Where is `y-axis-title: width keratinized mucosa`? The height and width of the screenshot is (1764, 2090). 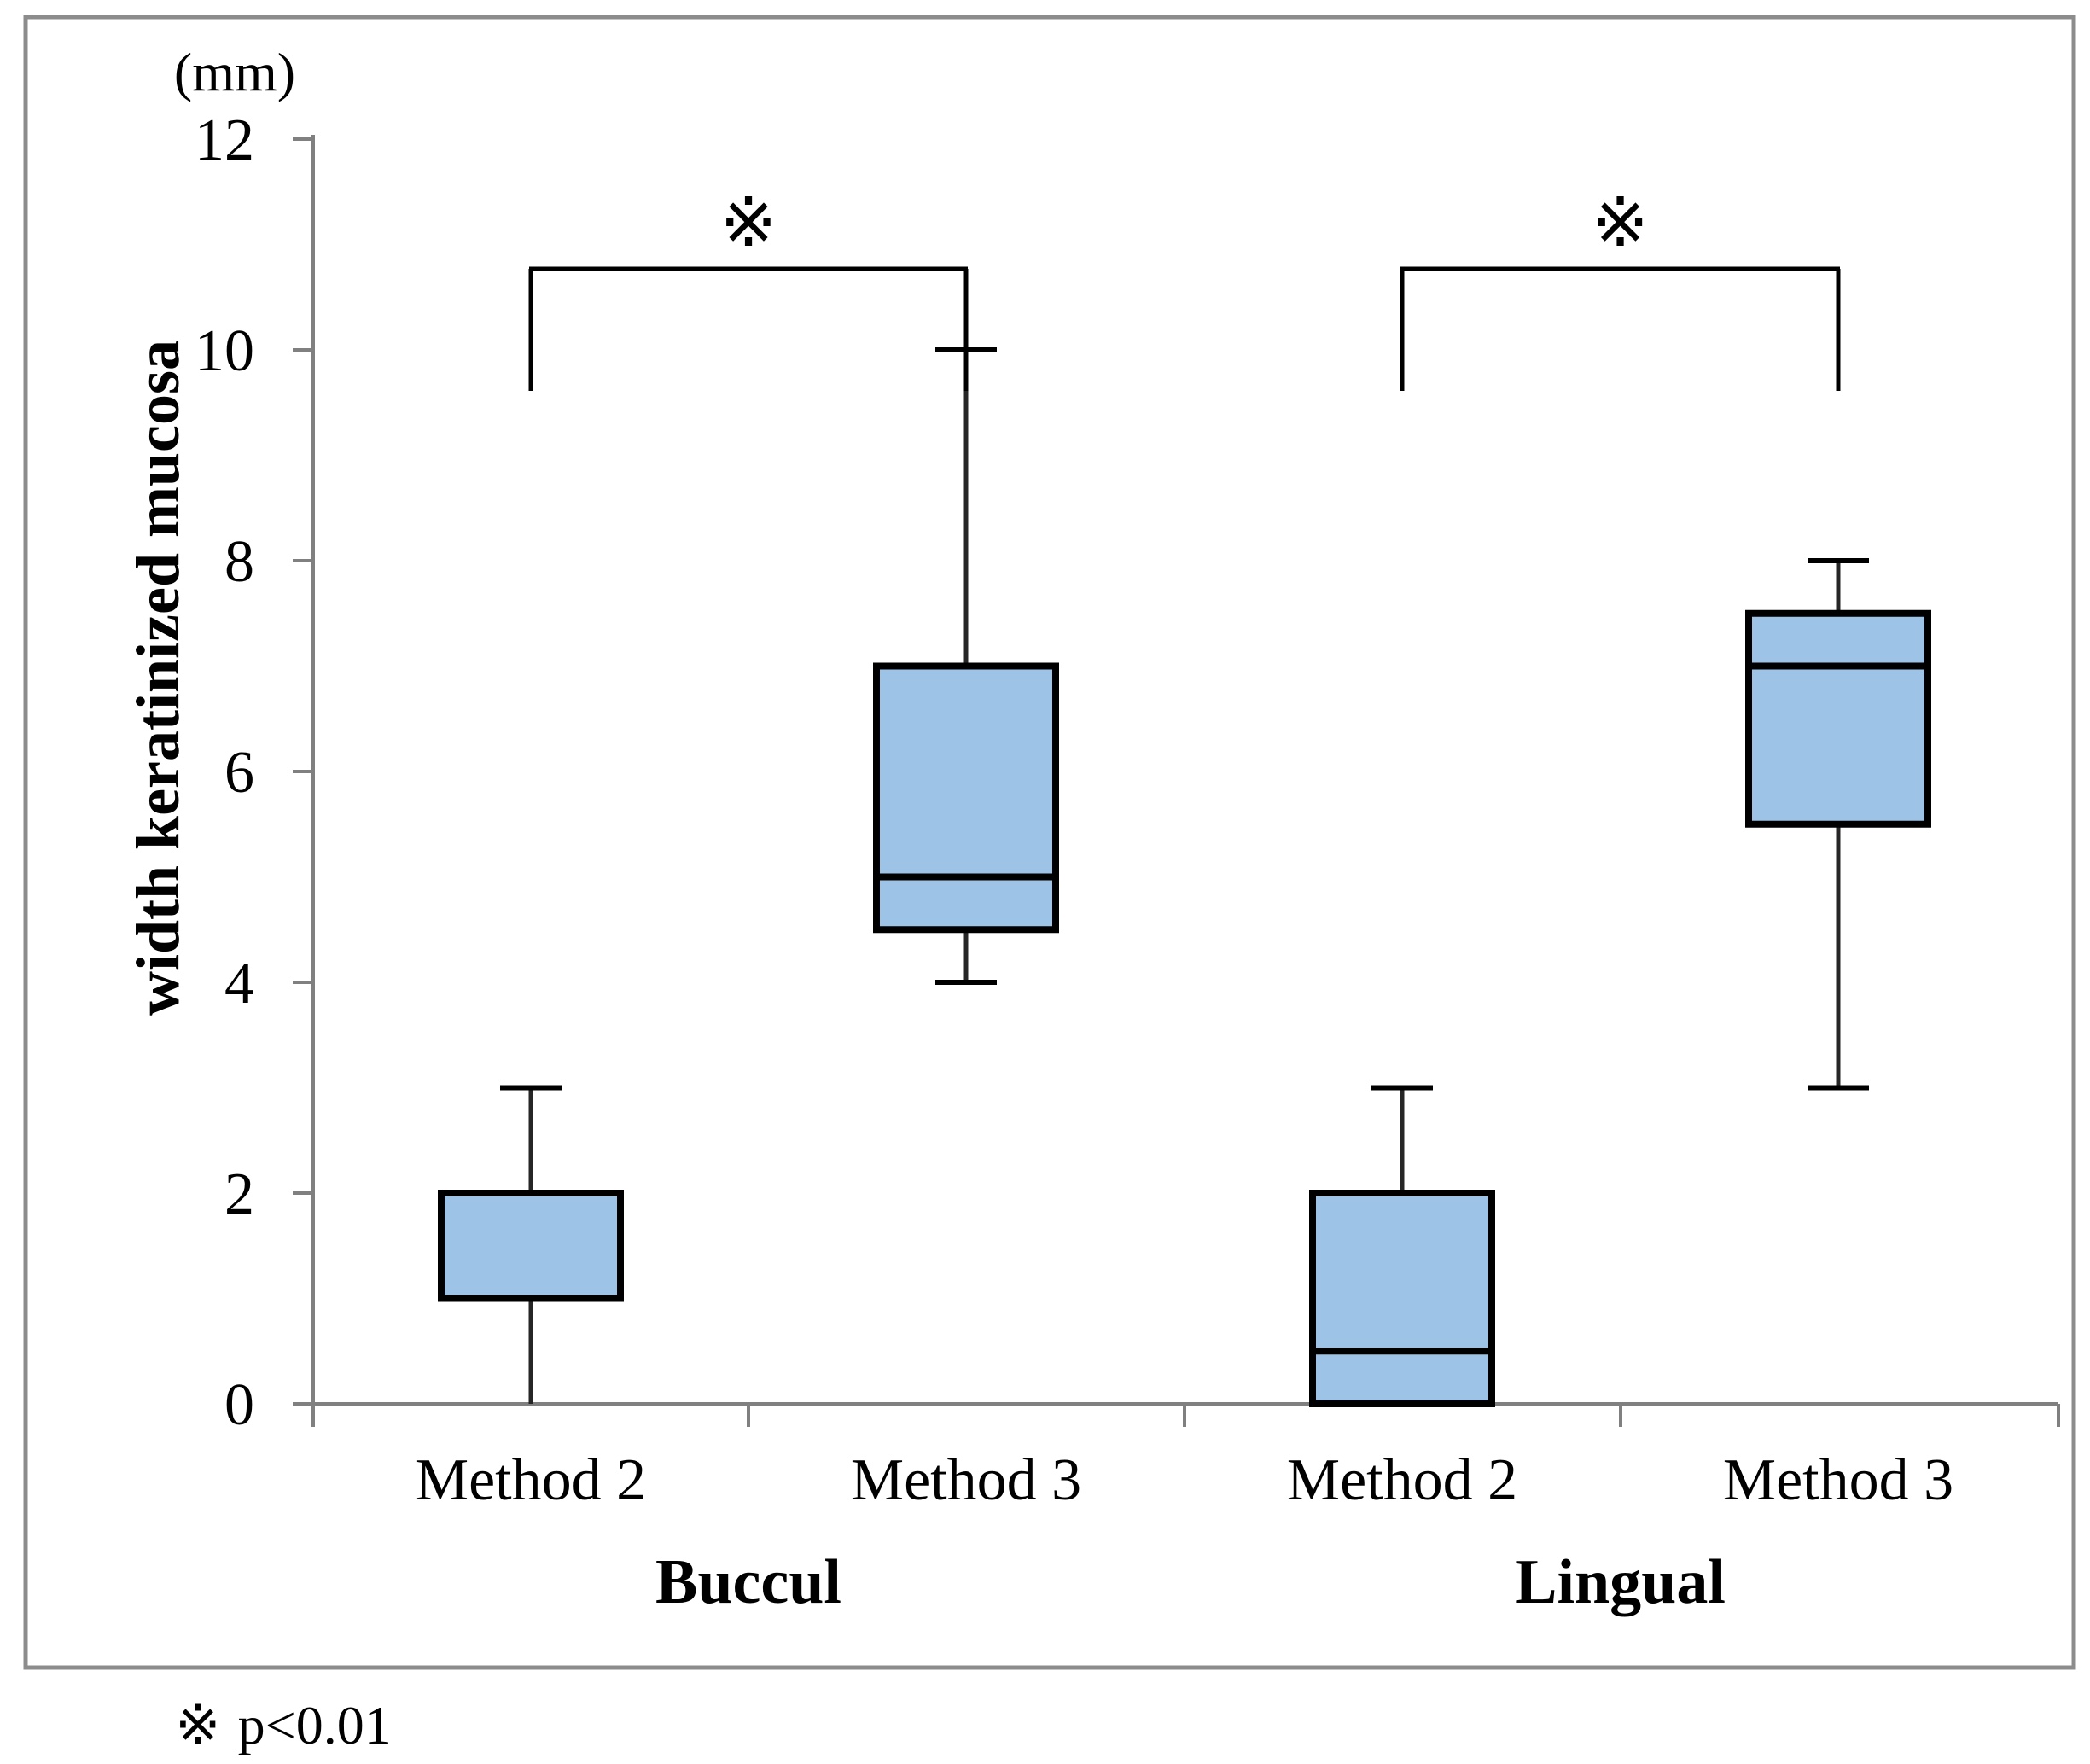 y-axis-title: width keratinized mucosa is located at coordinates (158, 678).